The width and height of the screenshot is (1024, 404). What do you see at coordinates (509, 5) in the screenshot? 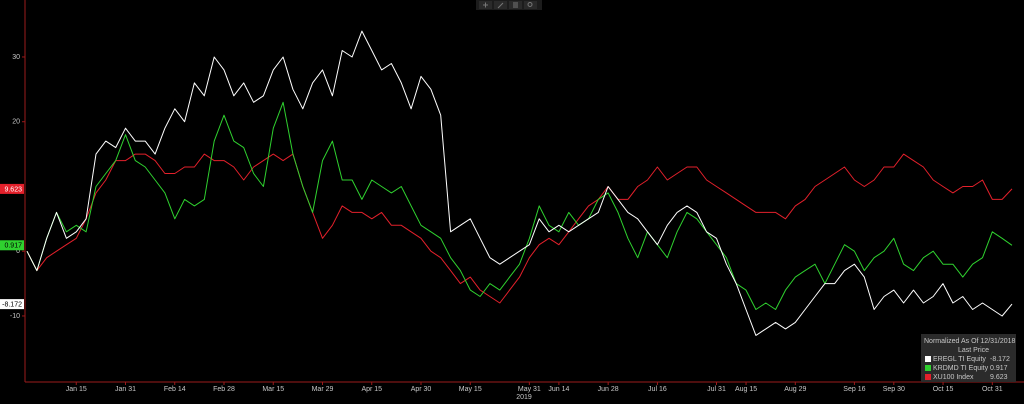
I see `toolbar` at bounding box center [509, 5].